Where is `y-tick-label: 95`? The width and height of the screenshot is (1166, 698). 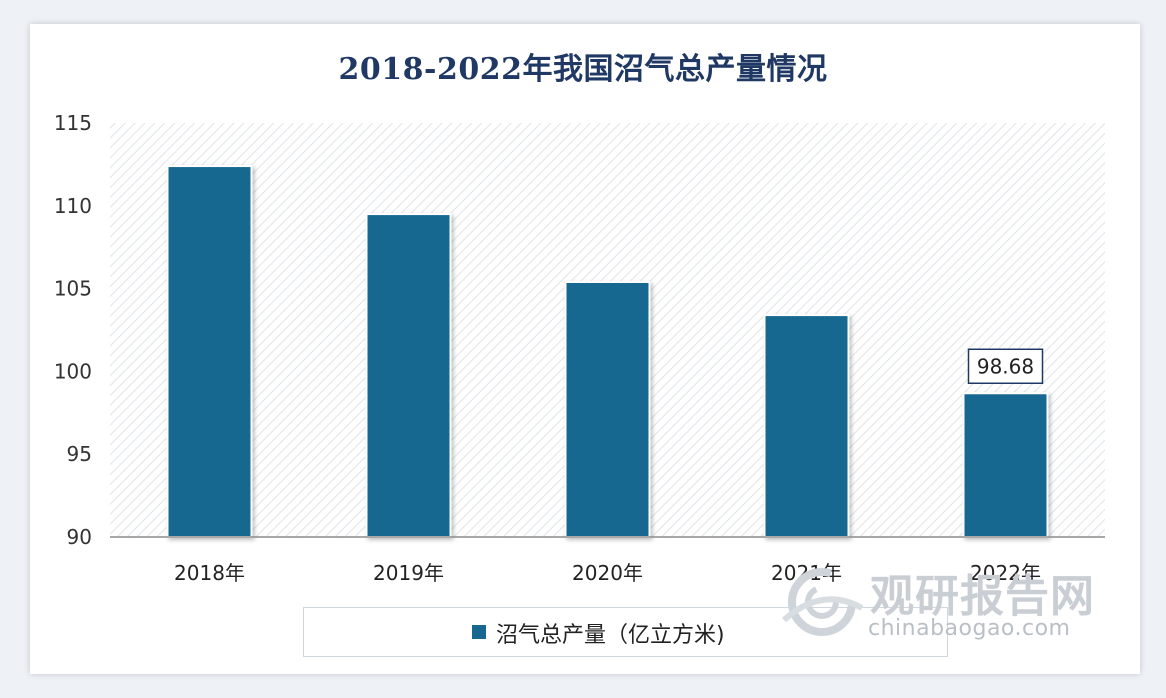
y-tick-label: 95 is located at coordinates (79, 454).